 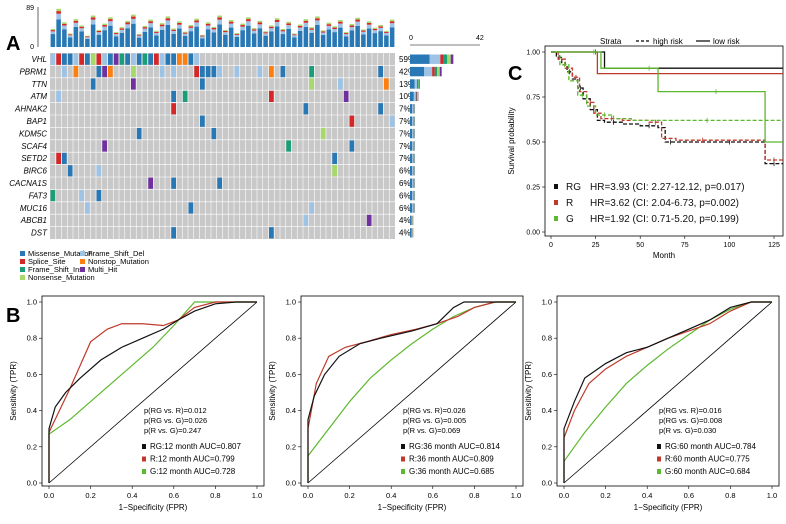 What do you see at coordinates (687, 430) in the screenshot?
I see `p-value-text: p(R vs. G)=0.030` at bounding box center [687, 430].